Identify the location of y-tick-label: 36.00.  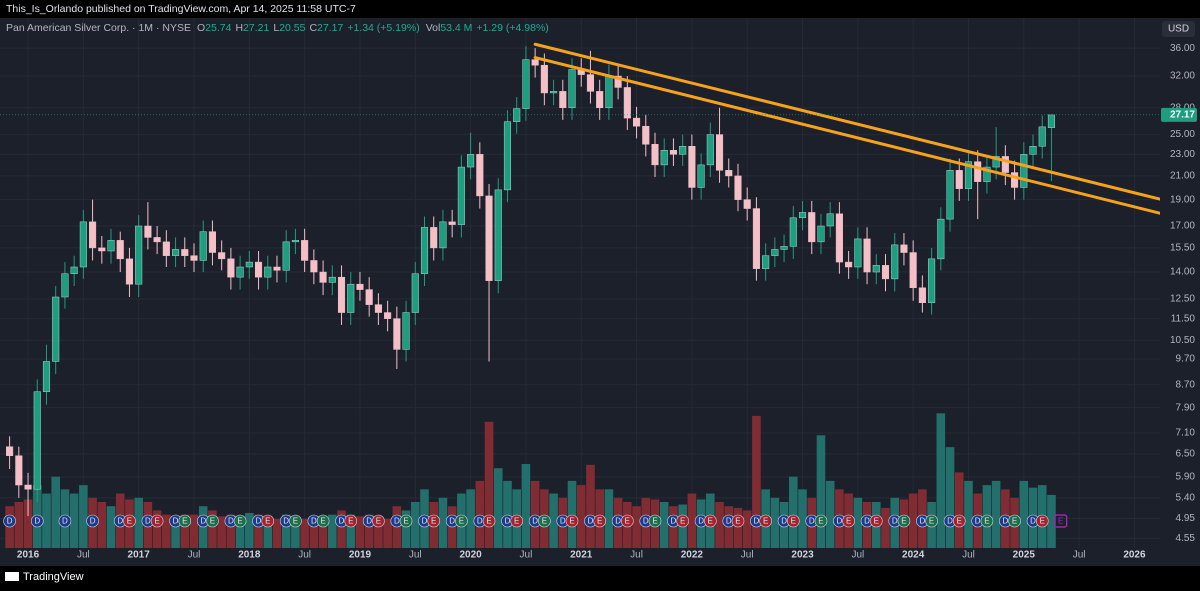
(1182, 48).